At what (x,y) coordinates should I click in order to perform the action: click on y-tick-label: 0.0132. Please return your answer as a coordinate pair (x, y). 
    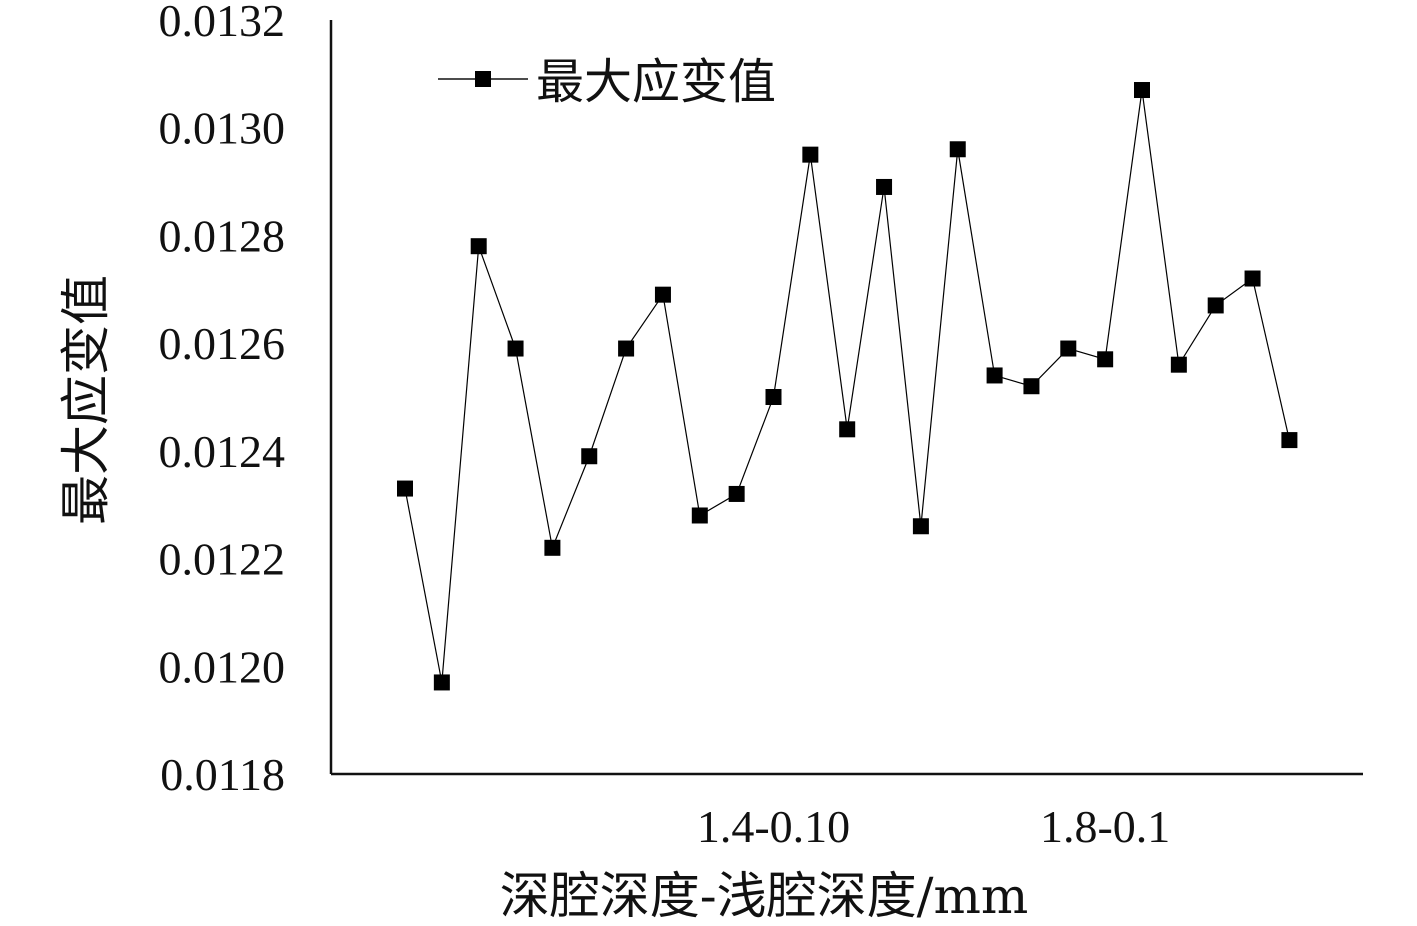
    Looking at the image, I should click on (222, 23).